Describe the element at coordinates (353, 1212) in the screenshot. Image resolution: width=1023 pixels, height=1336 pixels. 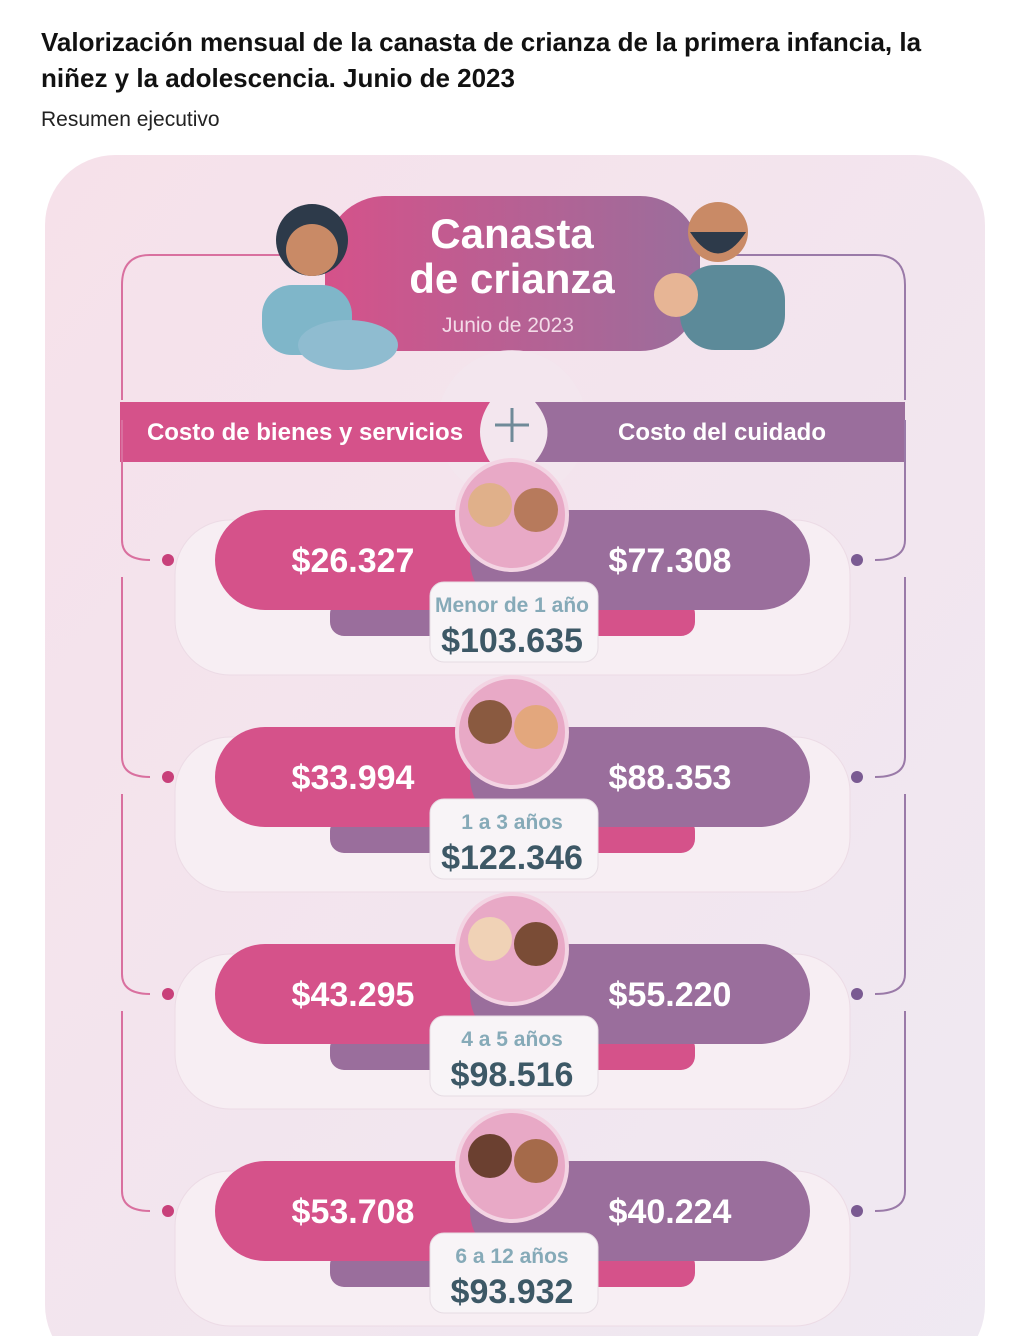
I see `goods-value: $53.708` at that location.